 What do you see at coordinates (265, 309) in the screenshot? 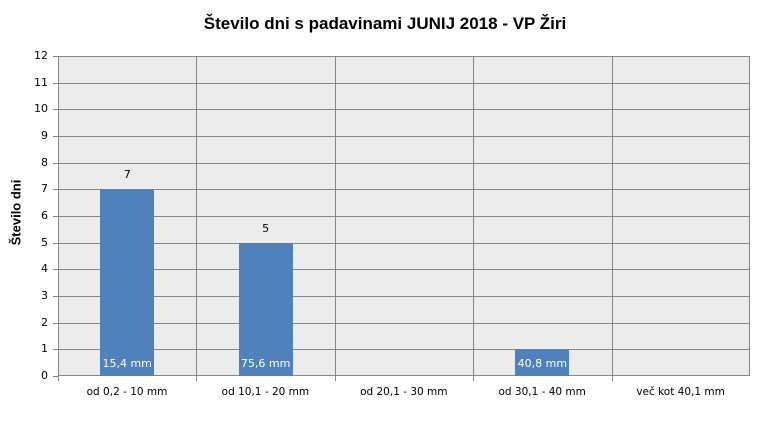
I see `bar: 75,6 mm` at bounding box center [265, 309].